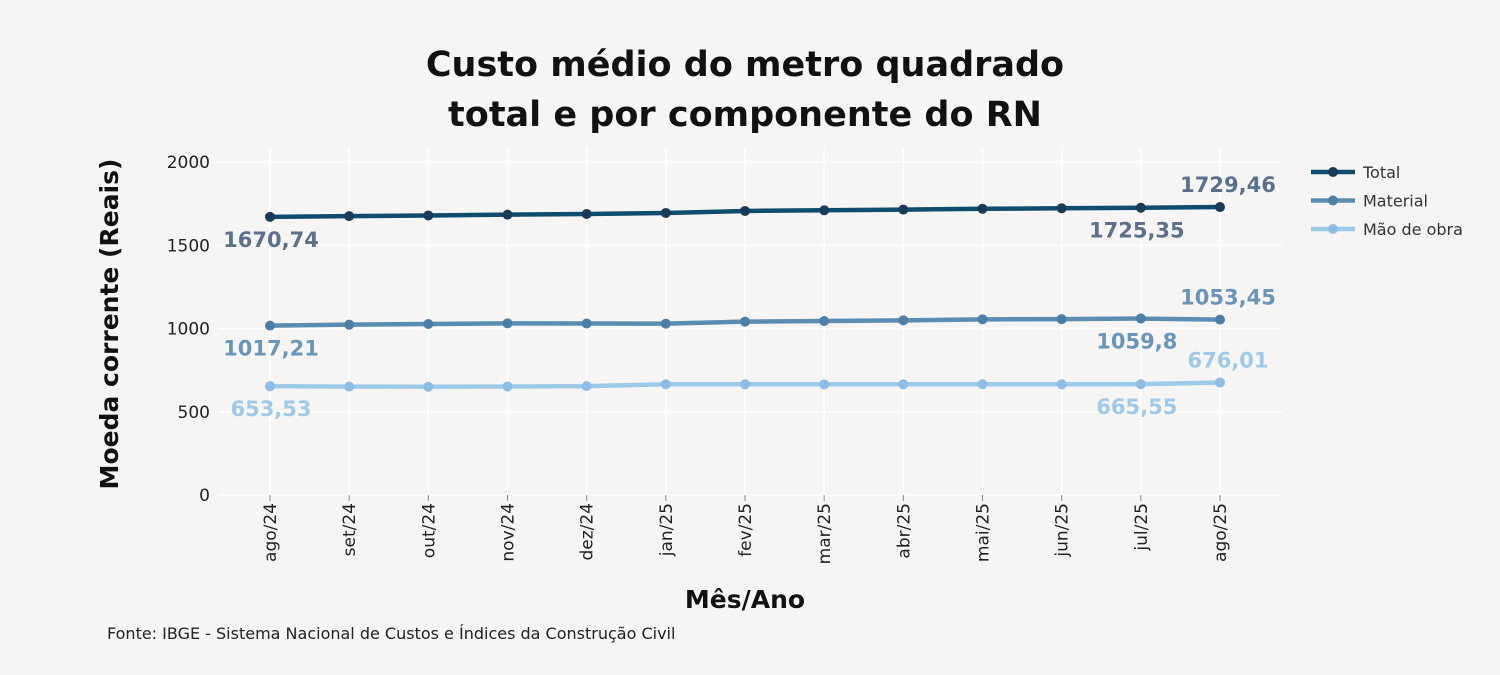 The height and width of the screenshot is (675, 1500). What do you see at coordinates (904, 531) in the screenshot?
I see `x-tick-label: abr/25` at bounding box center [904, 531].